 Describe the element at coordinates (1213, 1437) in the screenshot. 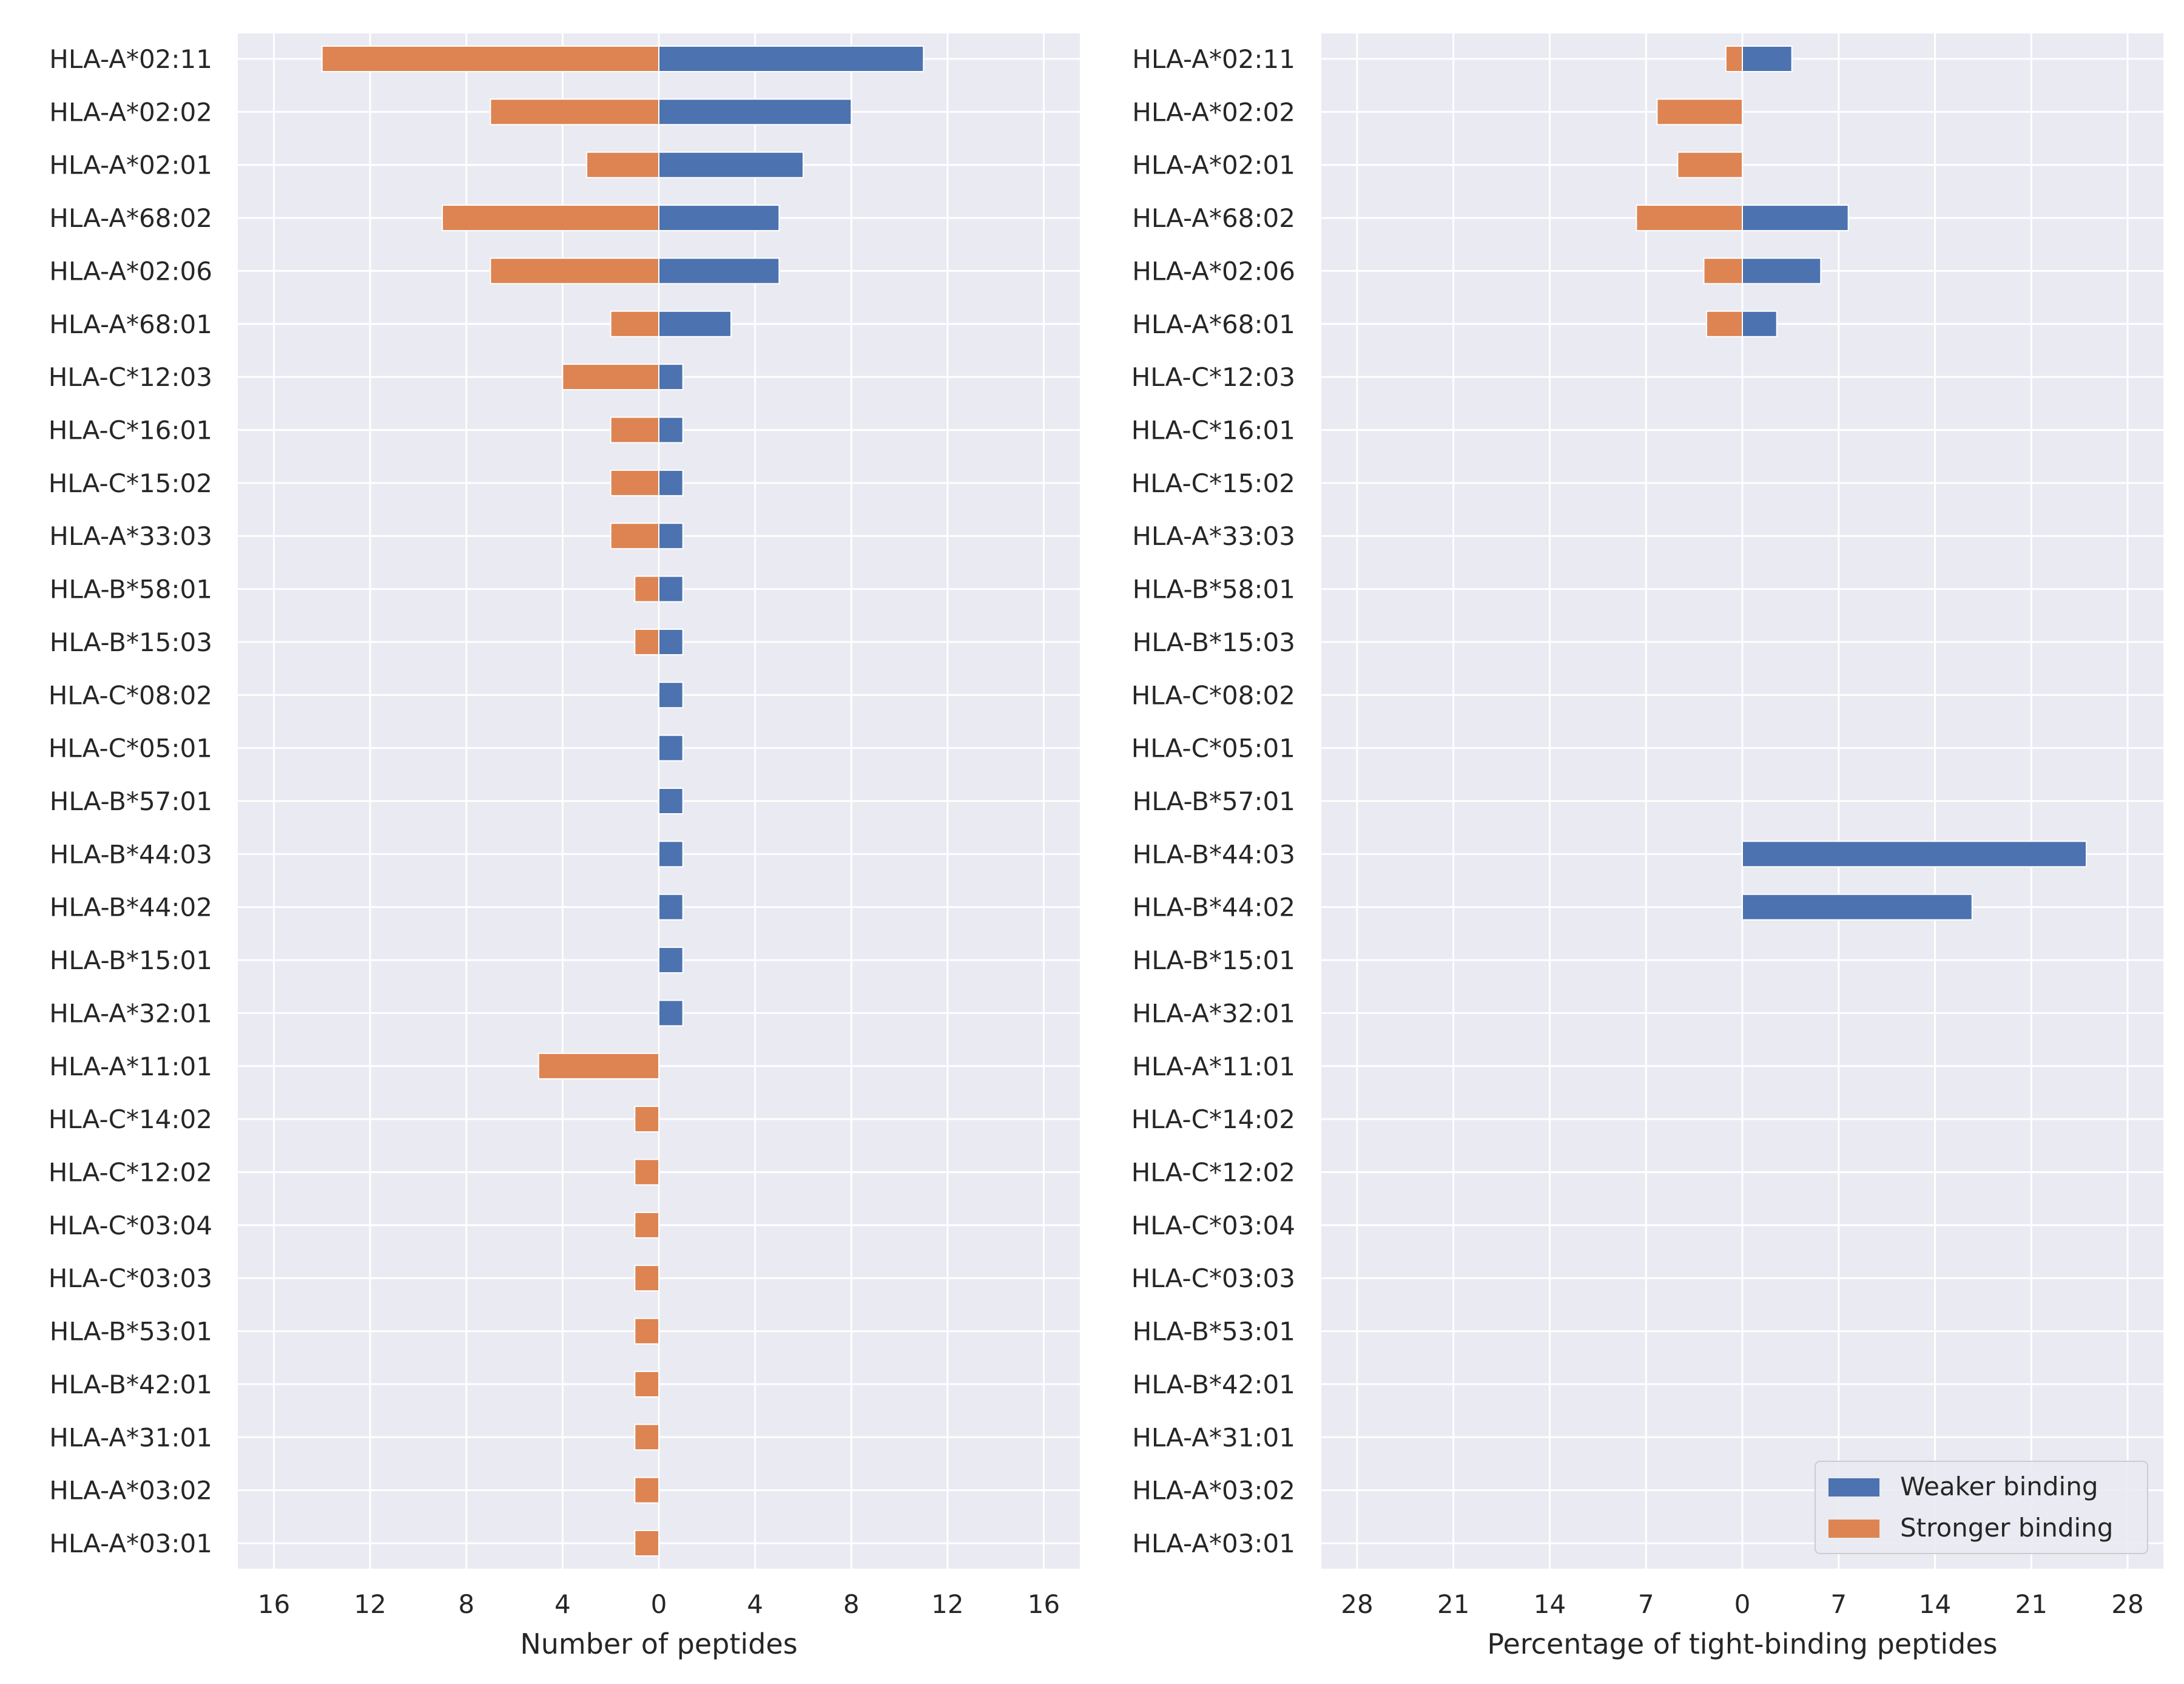

I see `y-tick-label: HLA-A*31:01` at that location.